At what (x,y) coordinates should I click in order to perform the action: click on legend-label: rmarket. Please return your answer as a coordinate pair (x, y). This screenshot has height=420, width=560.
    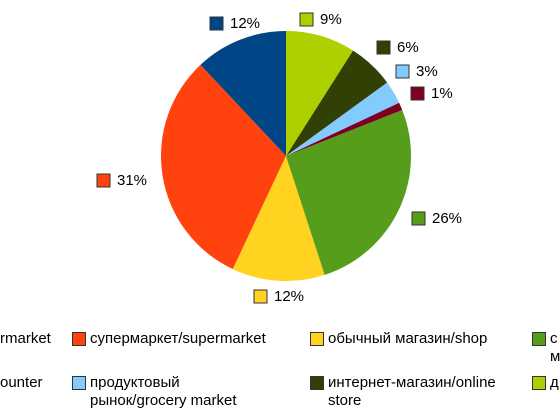
    Looking at the image, I should click on (25, 338).